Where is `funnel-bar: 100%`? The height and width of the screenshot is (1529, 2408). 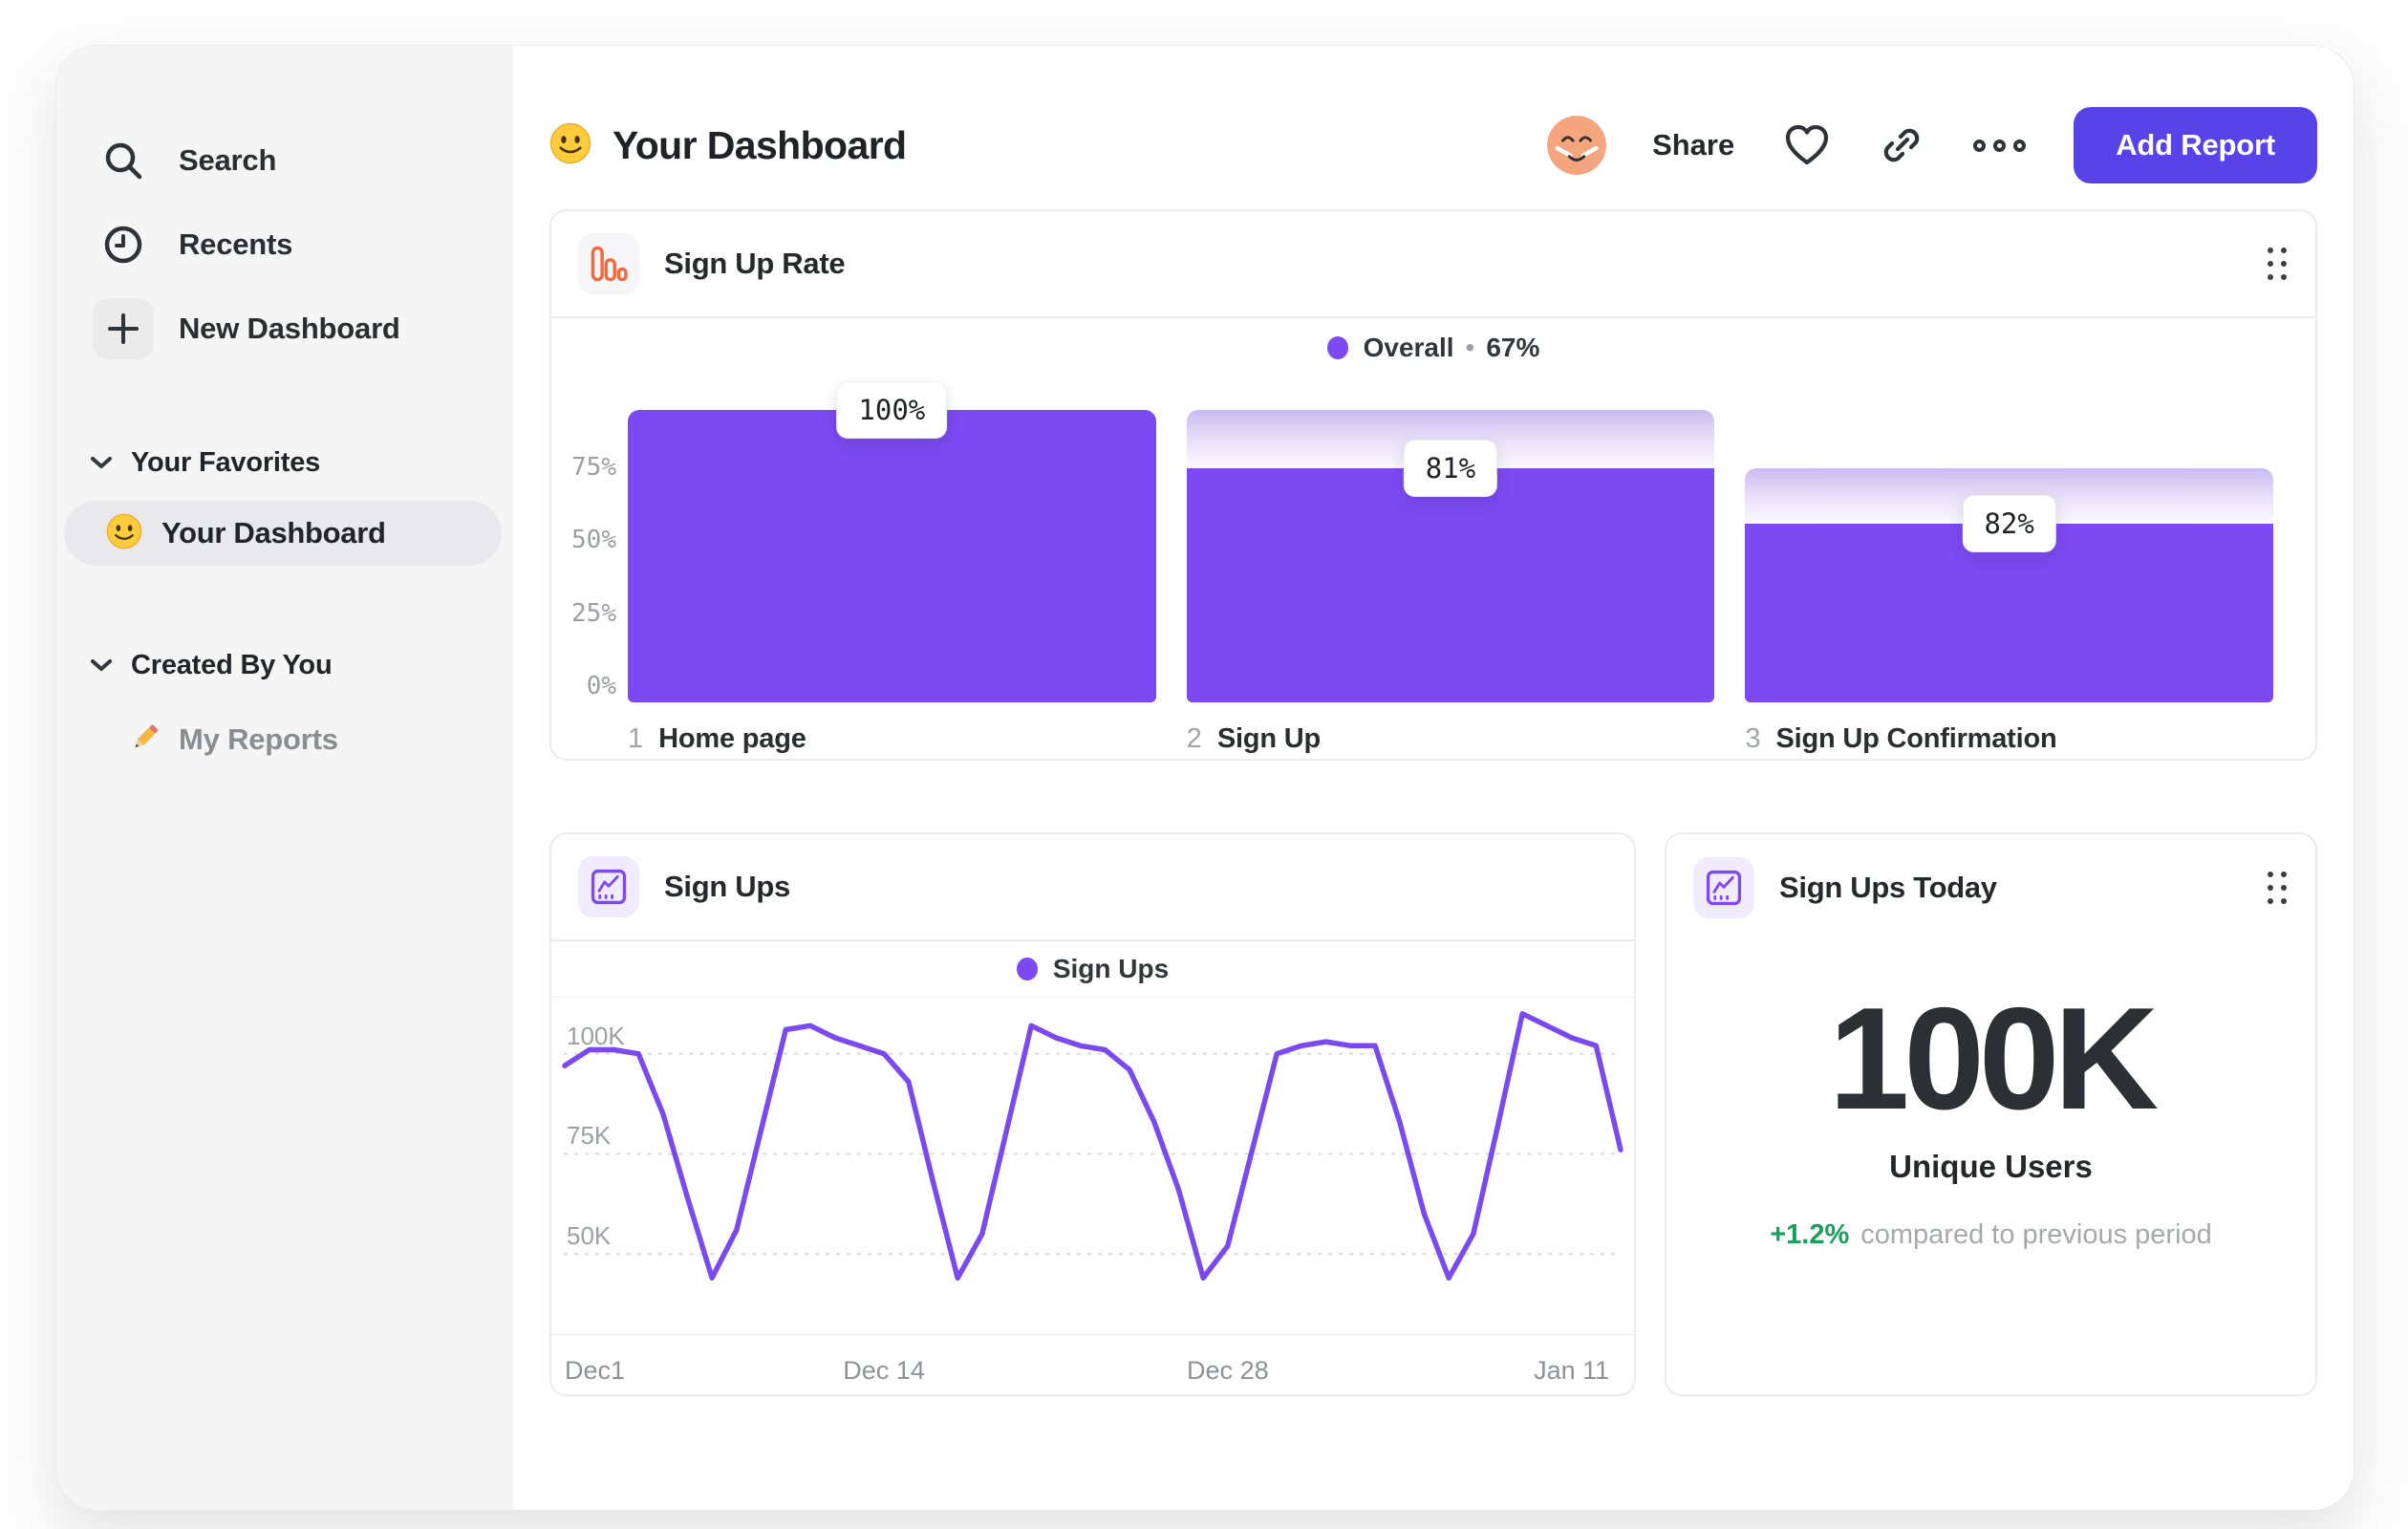
funnel-bar: 100% is located at coordinates (892, 541).